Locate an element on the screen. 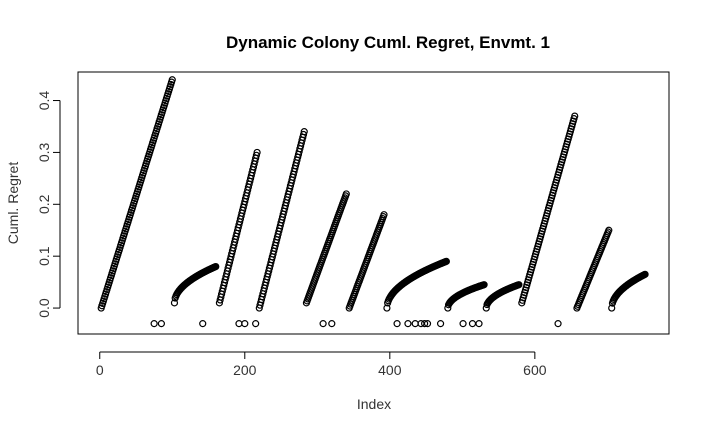 The width and height of the screenshot is (708, 433). y-axis: 0.0 0.1 0.2 0.3 0.4 is located at coordinates (48, 204).